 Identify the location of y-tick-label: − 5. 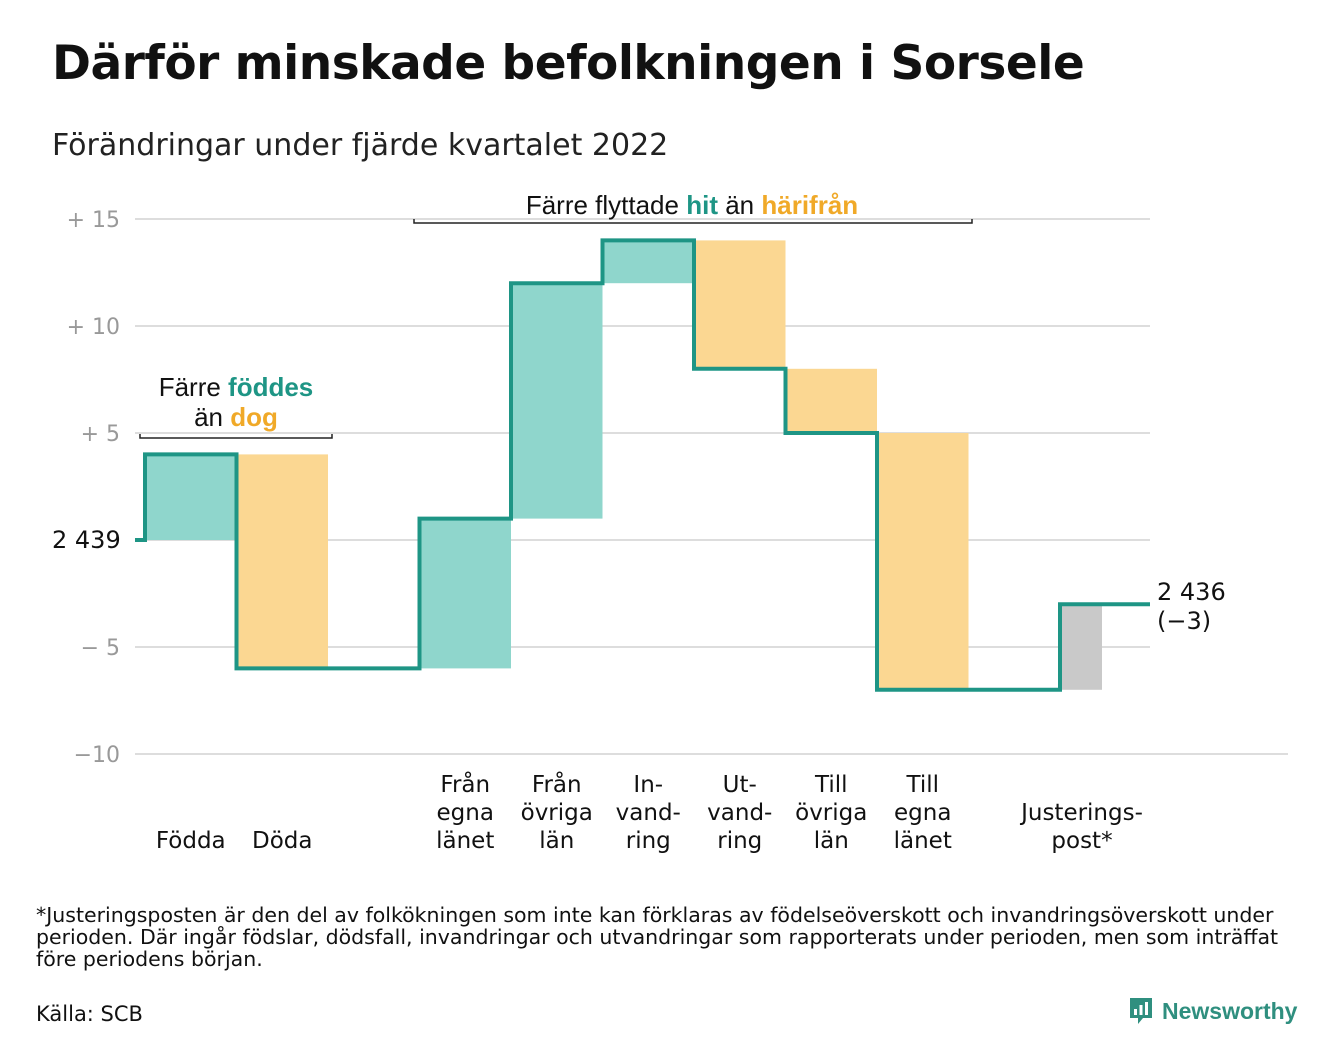
(100, 648).